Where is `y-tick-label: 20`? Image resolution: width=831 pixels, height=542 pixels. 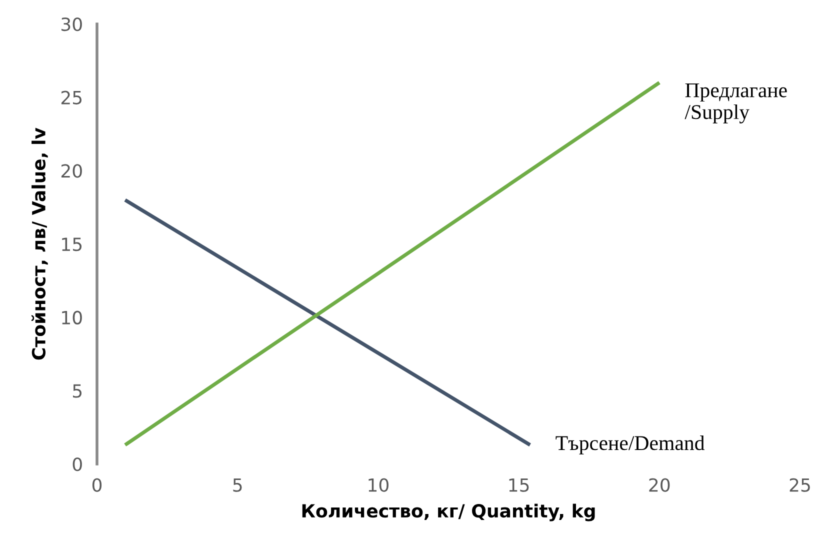
y-tick-label: 20 is located at coordinates (71, 171).